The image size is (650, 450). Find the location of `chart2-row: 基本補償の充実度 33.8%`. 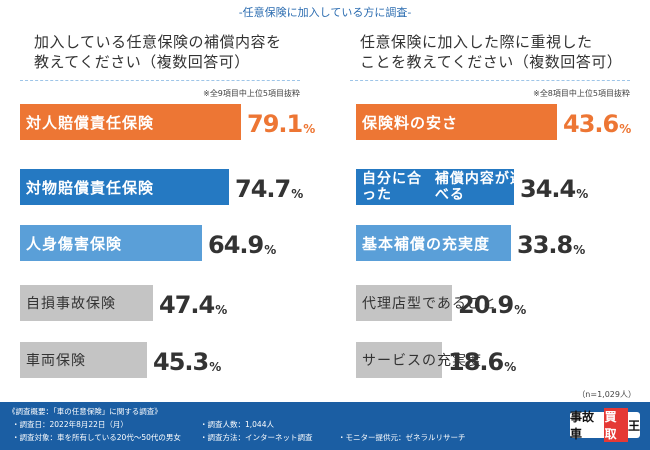

chart2-row: 基本補償の充実度 33.8% is located at coordinates (503, 243).